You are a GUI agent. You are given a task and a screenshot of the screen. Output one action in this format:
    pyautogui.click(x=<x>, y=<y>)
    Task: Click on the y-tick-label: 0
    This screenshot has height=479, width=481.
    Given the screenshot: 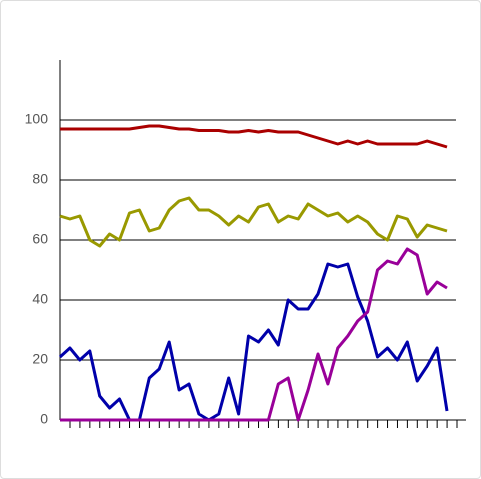 What is the action you would take?
    pyautogui.click(x=44, y=419)
    